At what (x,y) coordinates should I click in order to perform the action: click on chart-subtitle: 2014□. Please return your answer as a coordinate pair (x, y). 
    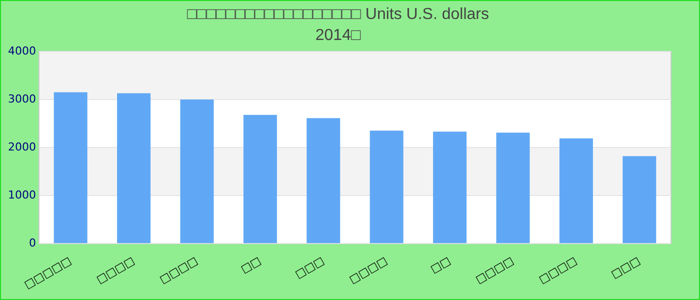
    Looking at the image, I should click on (338, 35).